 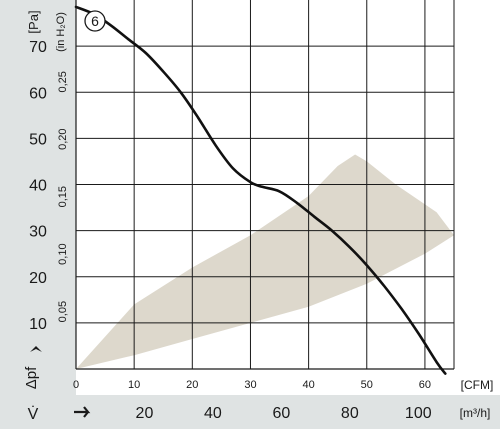 What do you see at coordinates (145, 413) in the screenshot?
I see `x2-tick-label: 20` at bounding box center [145, 413].